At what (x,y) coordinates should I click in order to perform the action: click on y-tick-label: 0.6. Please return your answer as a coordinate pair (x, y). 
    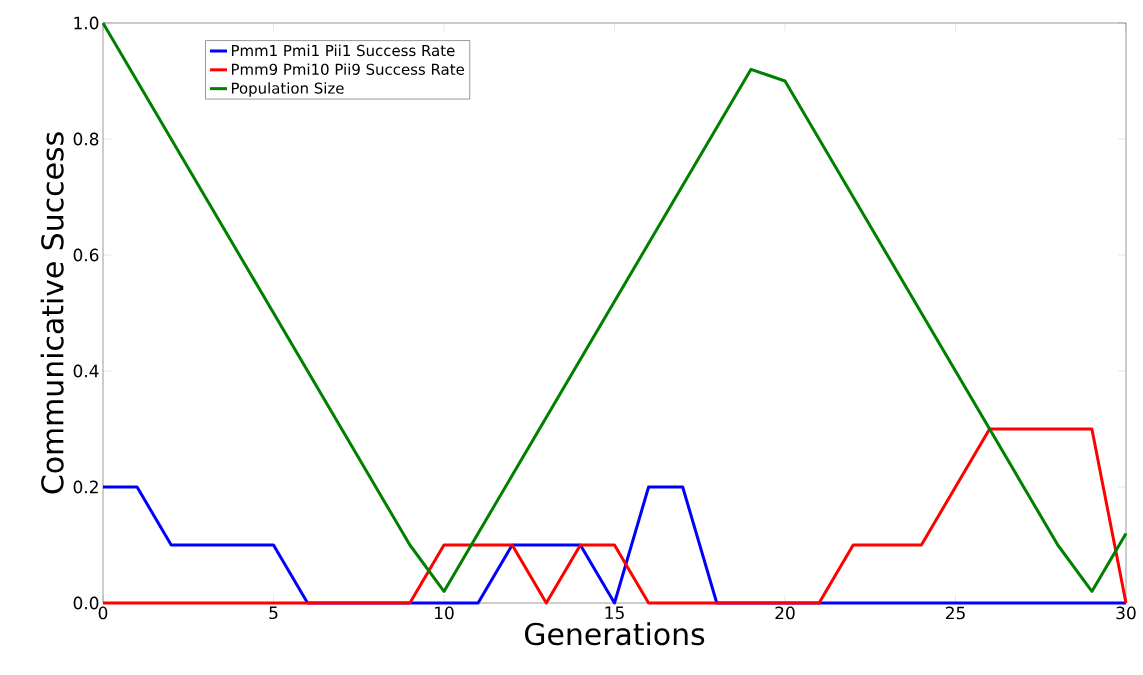
    Looking at the image, I should click on (86, 255).